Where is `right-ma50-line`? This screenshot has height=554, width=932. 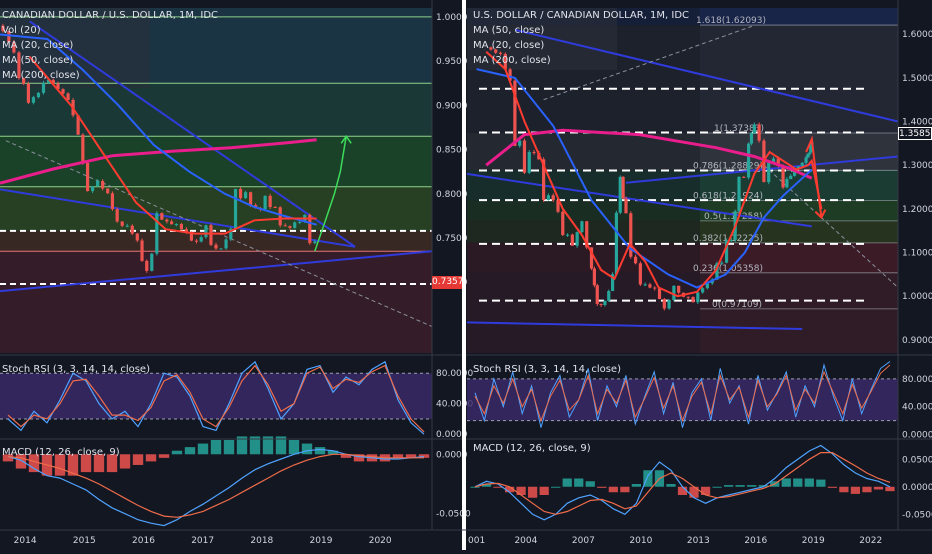 right-ma50-line is located at coordinates (644, 178).